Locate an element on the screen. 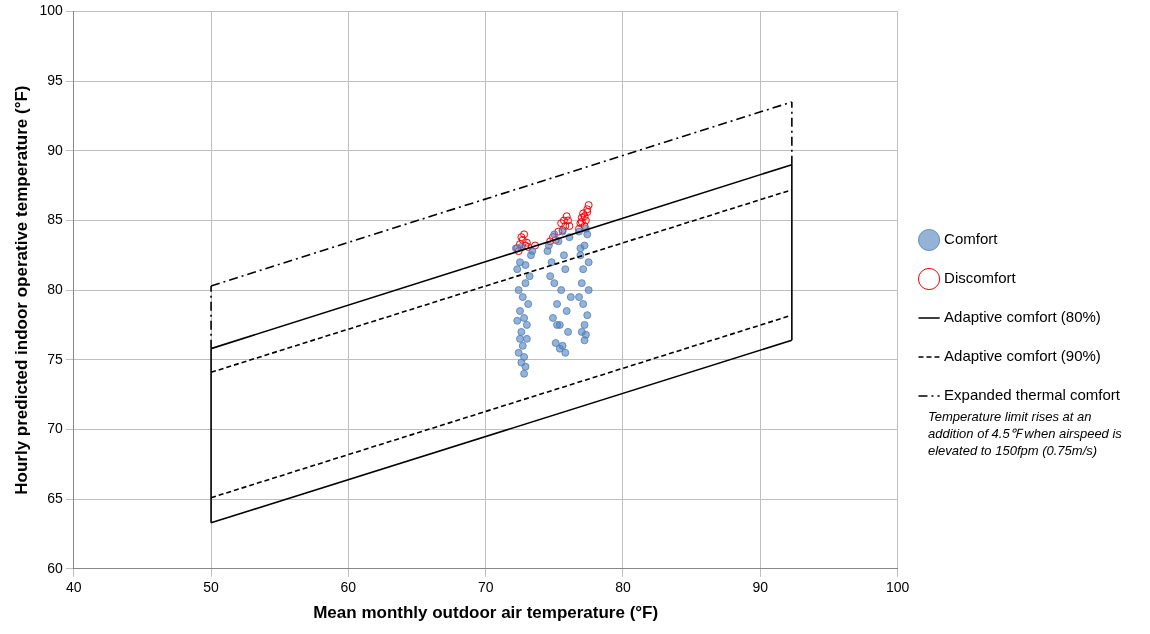 The height and width of the screenshot is (634, 1150). legend-label: Expanded thermal comfort is located at coordinates (1032, 395).